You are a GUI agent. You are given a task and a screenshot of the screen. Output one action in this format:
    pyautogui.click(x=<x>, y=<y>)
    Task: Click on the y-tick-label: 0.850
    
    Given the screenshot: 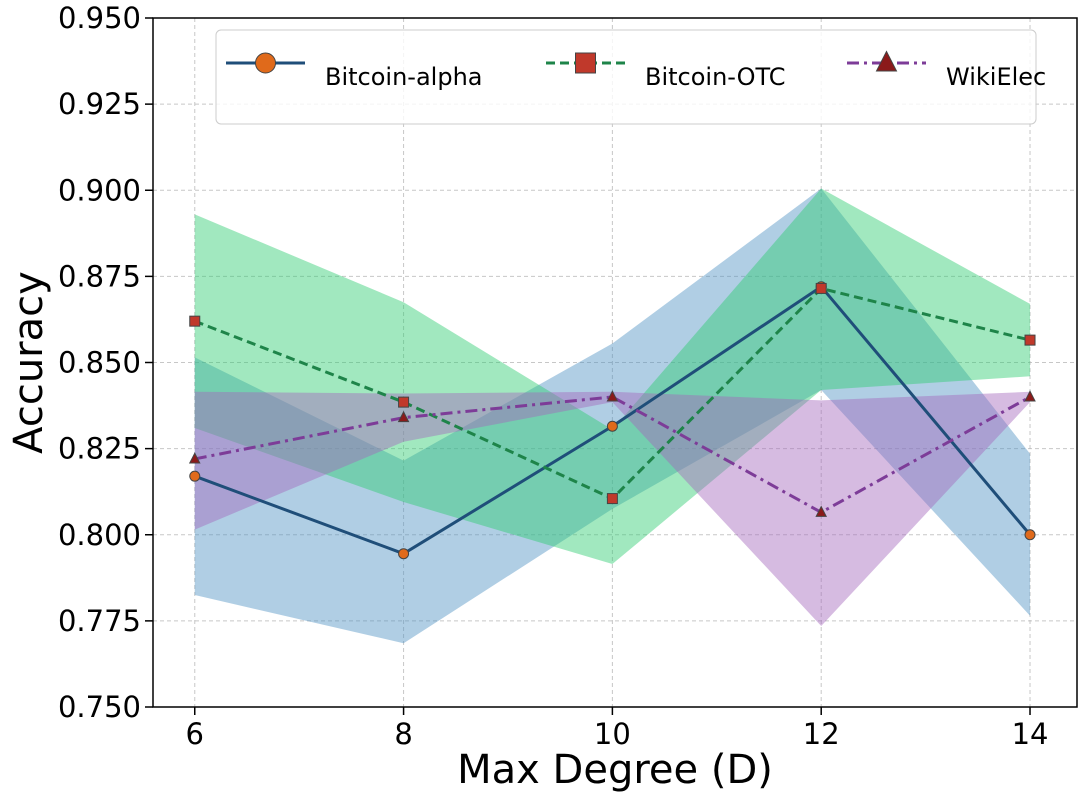 What is the action you would take?
    pyautogui.click(x=99, y=363)
    